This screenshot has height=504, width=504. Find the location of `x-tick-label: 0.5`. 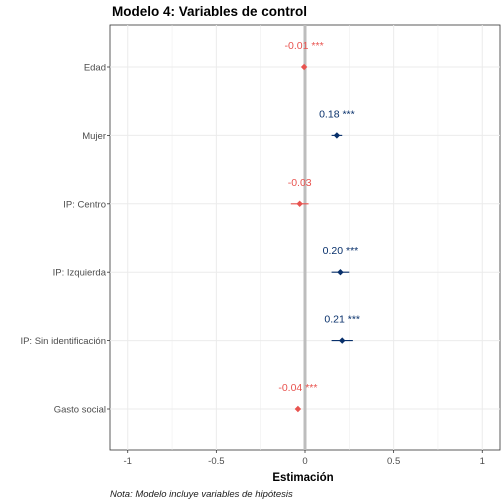

x-tick-label: 0.5 is located at coordinates (393, 461).